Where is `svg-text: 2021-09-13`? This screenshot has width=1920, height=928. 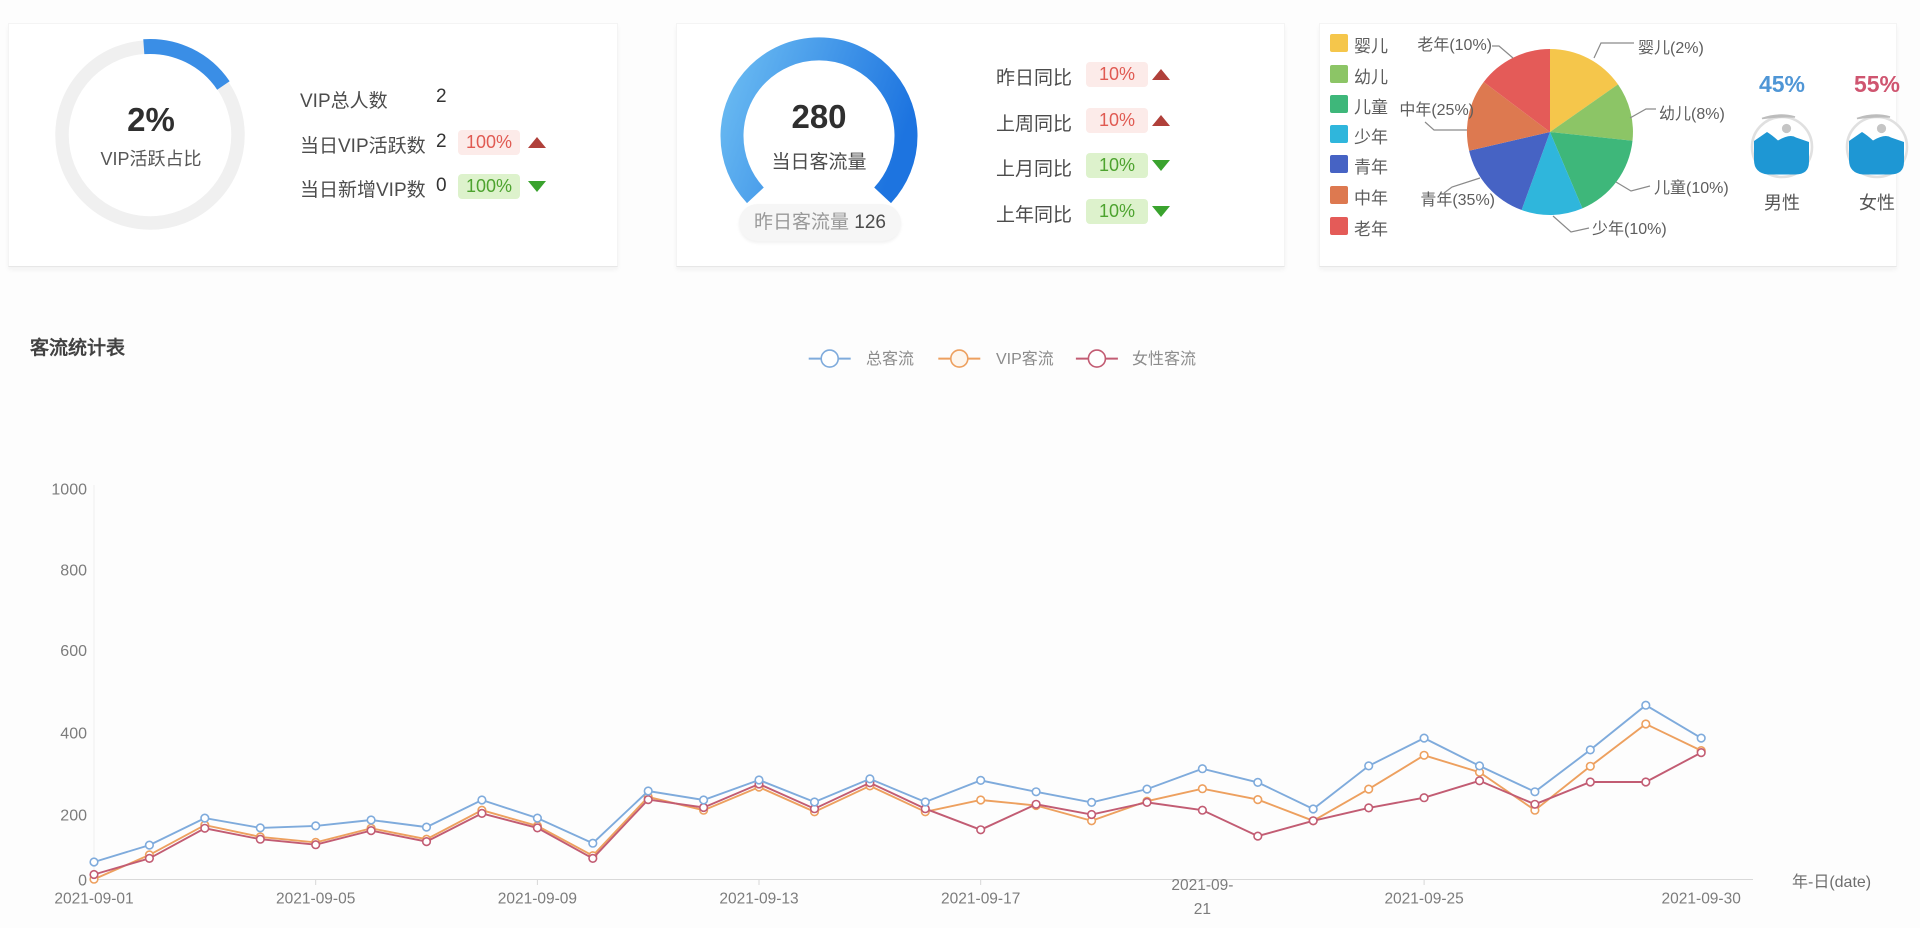
svg-text: 2021-09-13 is located at coordinates (758, 899).